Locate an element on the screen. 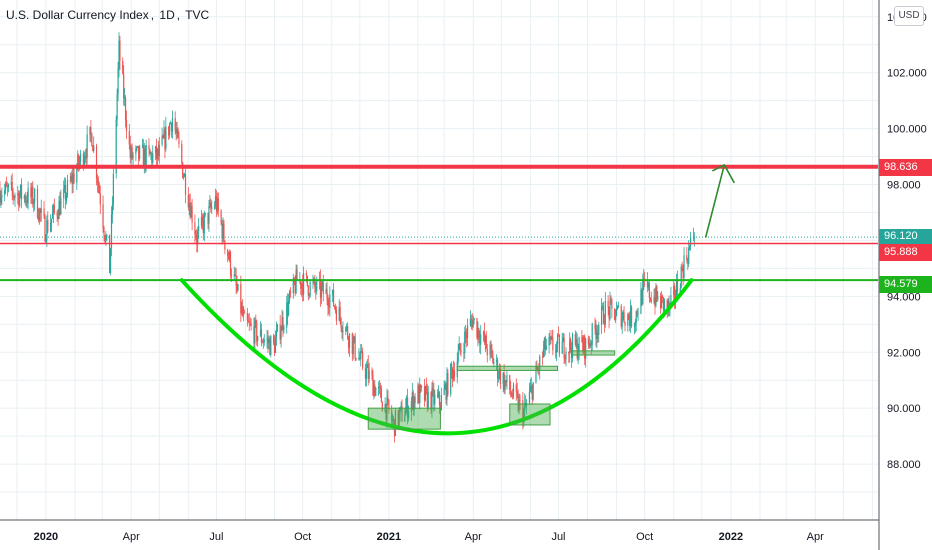  y-tick-label: 92.000 is located at coordinates (904, 353).